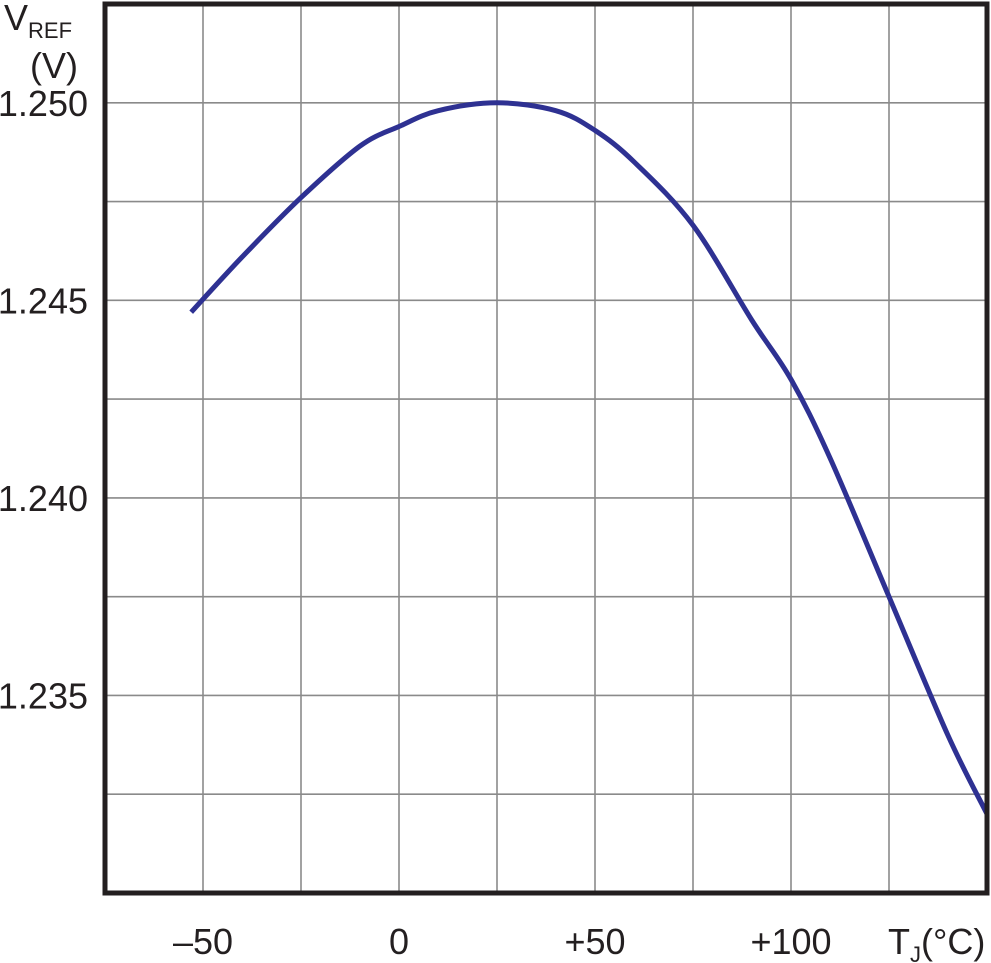  I want to click on x-axis-title: TJ(°C), so click(936, 942).